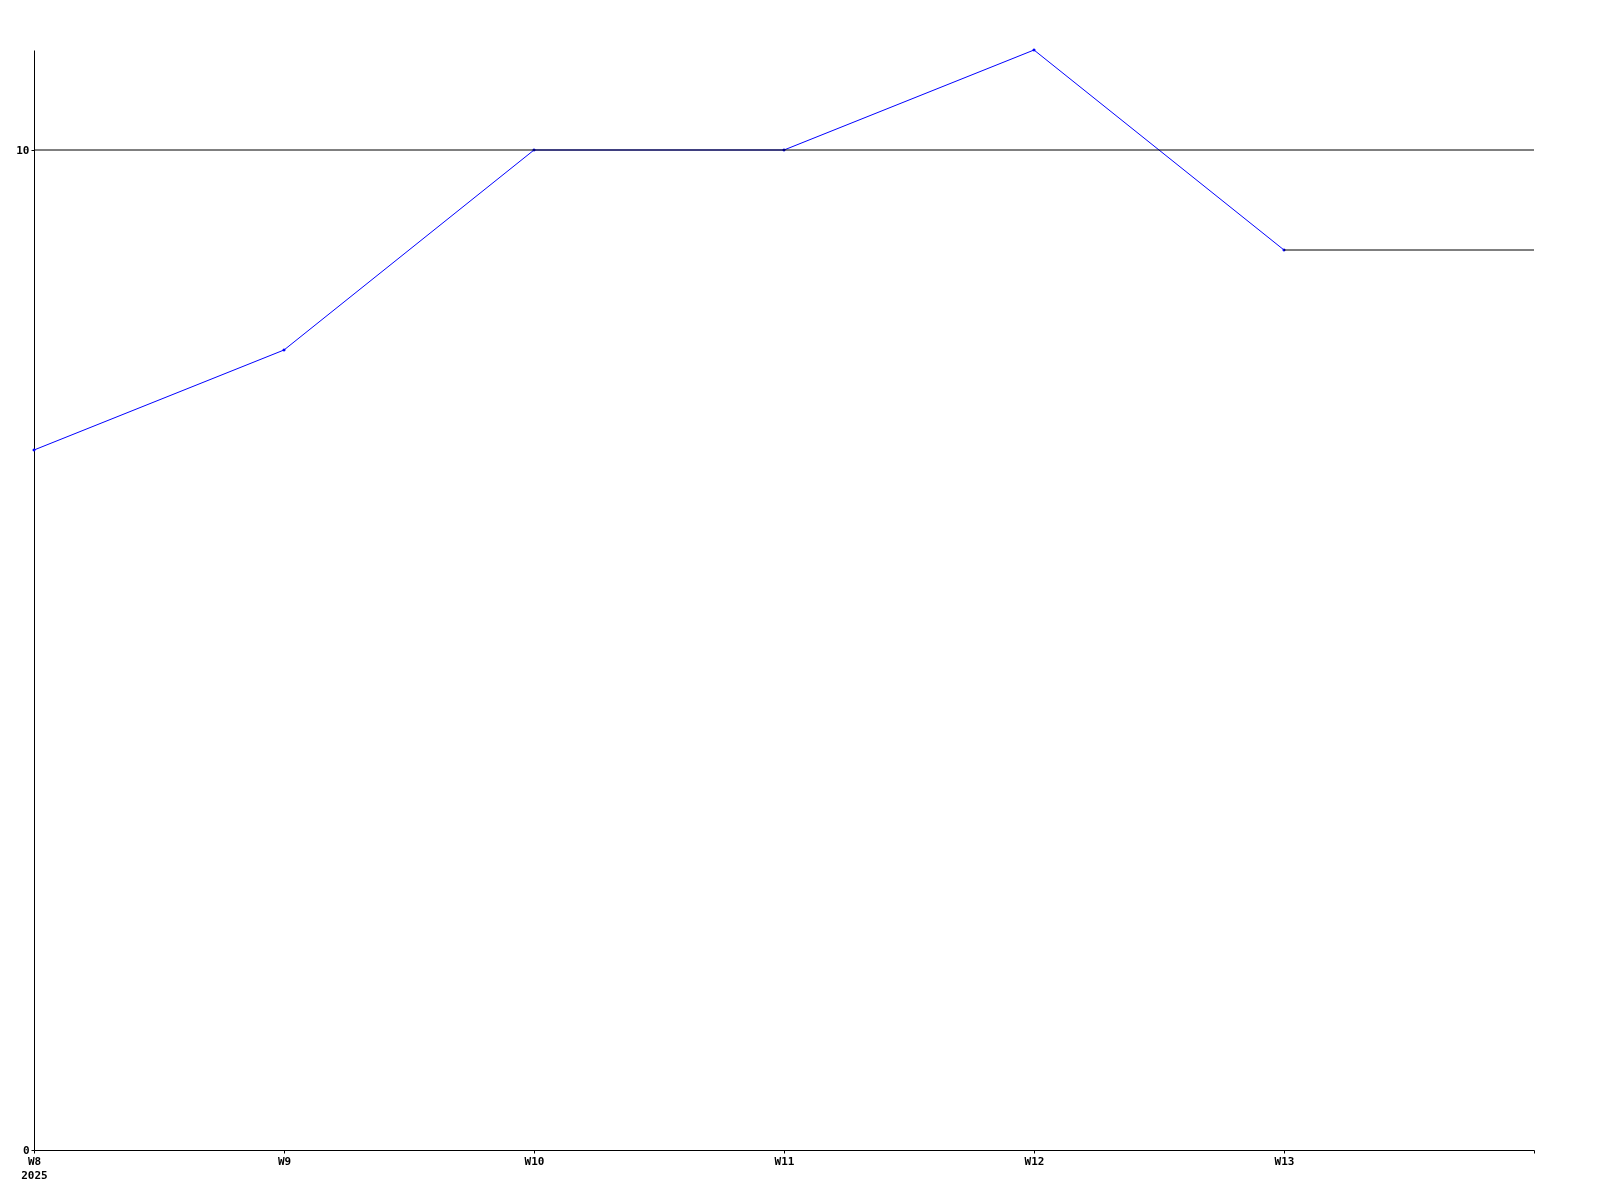 This screenshot has height=1200, width=1600. What do you see at coordinates (784, 1161) in the screenshot?
I see `x-tick-label: W11` at bounding box center [784, 1161].